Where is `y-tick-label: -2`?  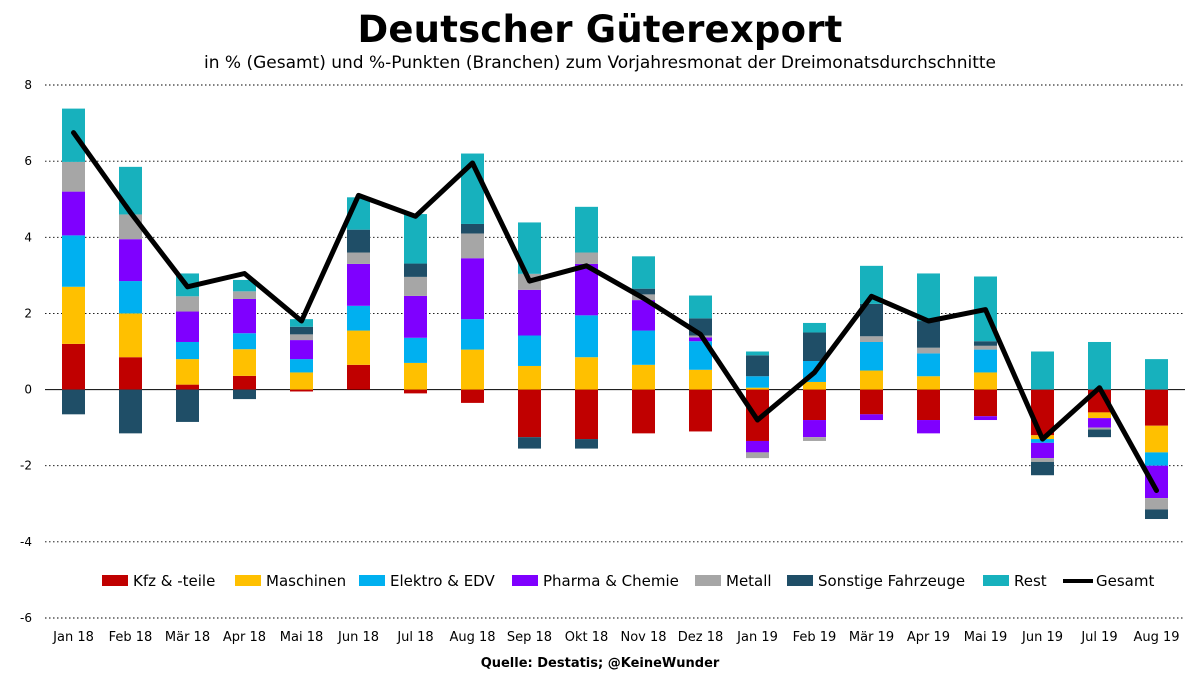
y-tick-label: -2 is located at coordinates (26, 466).